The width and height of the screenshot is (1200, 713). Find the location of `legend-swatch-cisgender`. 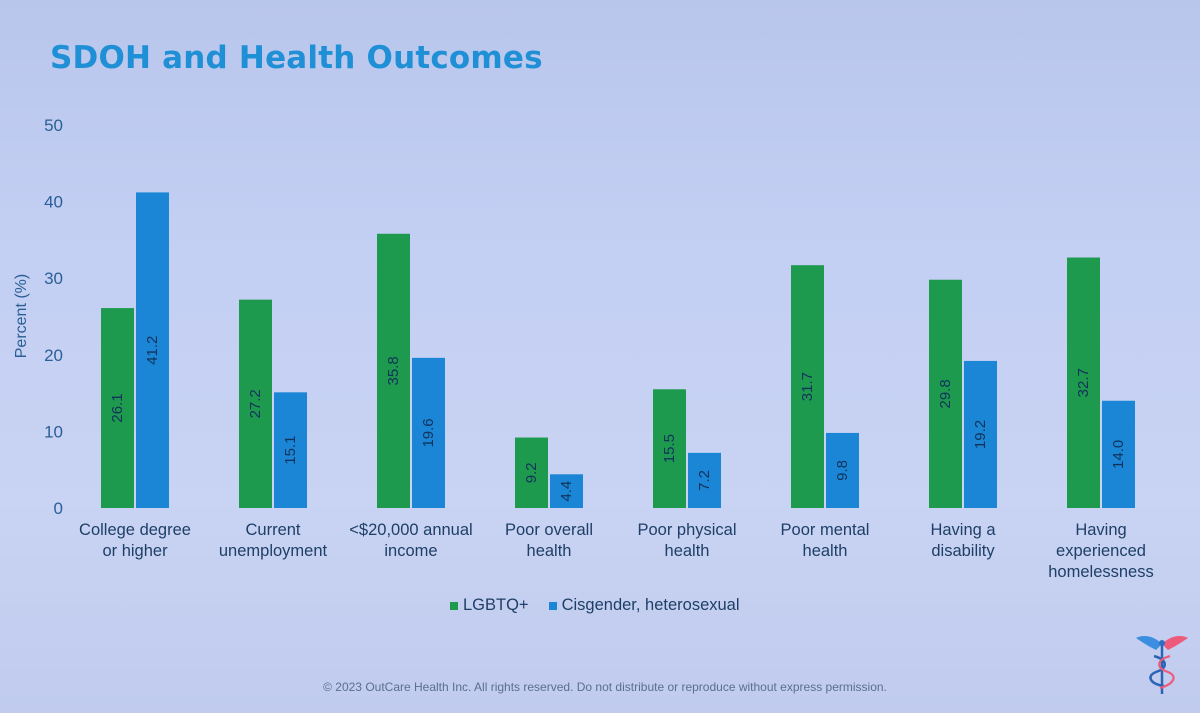

legend-swatch-cisgender is located at coordinates (552, 605).